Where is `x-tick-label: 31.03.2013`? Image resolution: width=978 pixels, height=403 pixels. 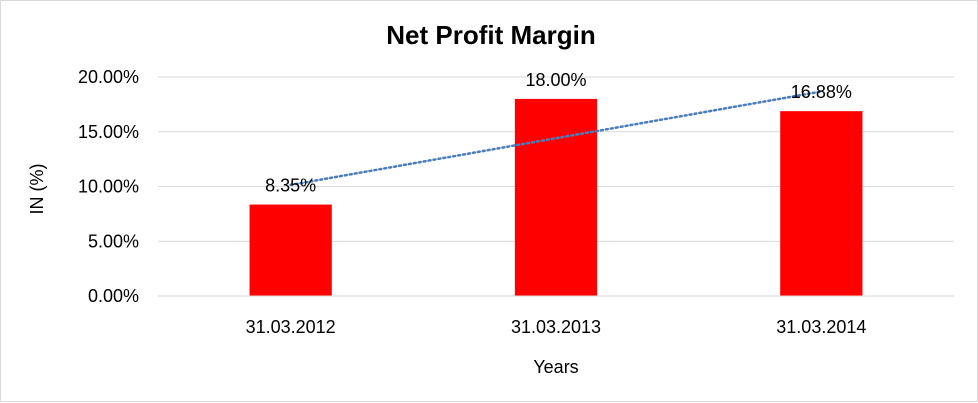
x-tick-label: 31.03.2013 is located at coordinates (556, 327).